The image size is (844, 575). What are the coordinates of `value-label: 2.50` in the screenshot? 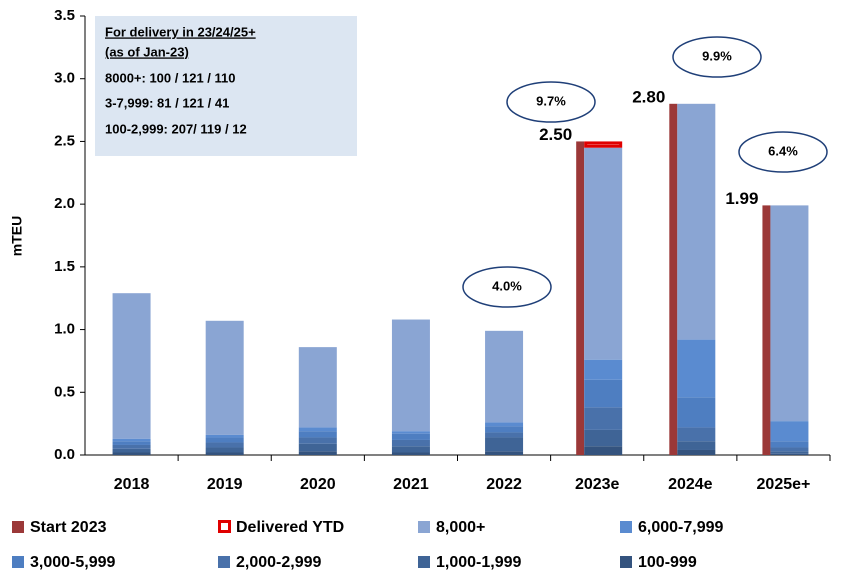 It's located at (555, 134).